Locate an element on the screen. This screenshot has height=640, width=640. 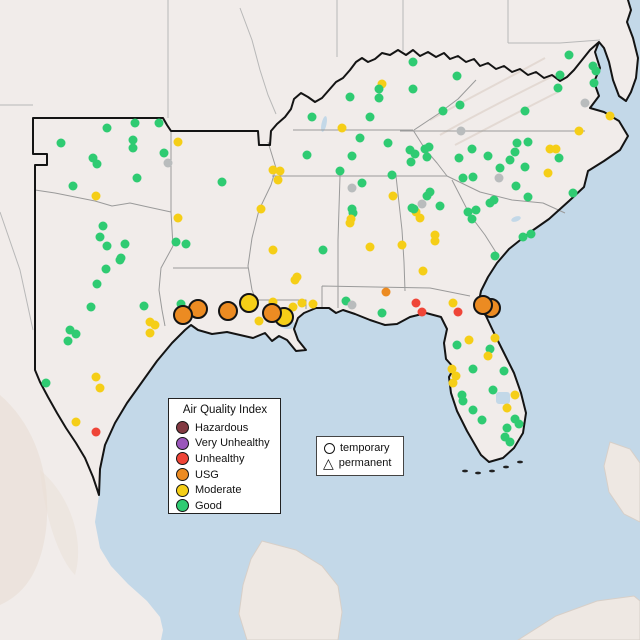
aqi-legend-title: Air Quality Index is located at coordinates (225, 410).